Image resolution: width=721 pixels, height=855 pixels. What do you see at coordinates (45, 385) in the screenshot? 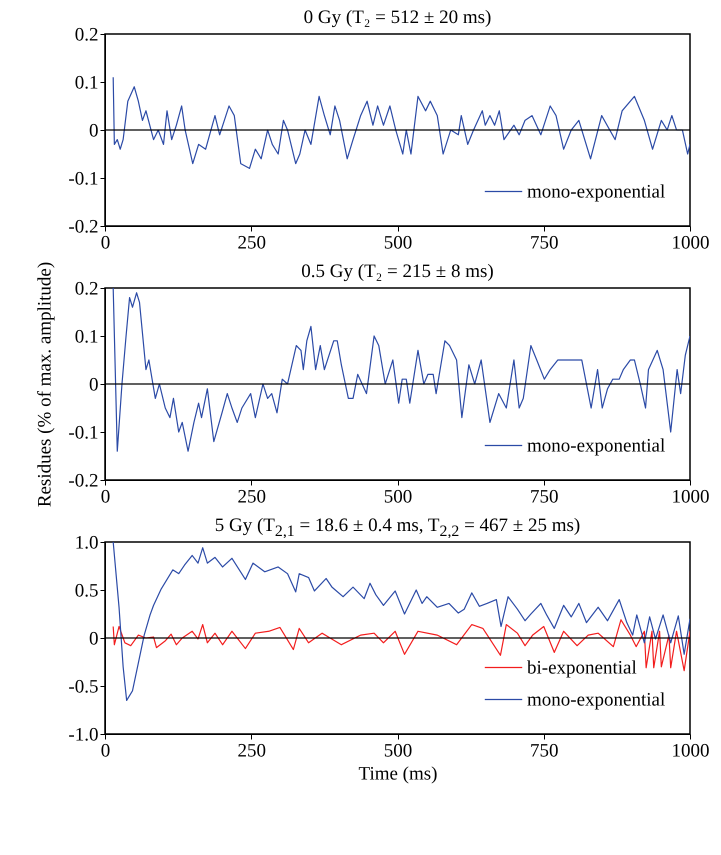
I see `y-axis-title: Residues (% of max. amplitude)` at bounding box center [45, 385].